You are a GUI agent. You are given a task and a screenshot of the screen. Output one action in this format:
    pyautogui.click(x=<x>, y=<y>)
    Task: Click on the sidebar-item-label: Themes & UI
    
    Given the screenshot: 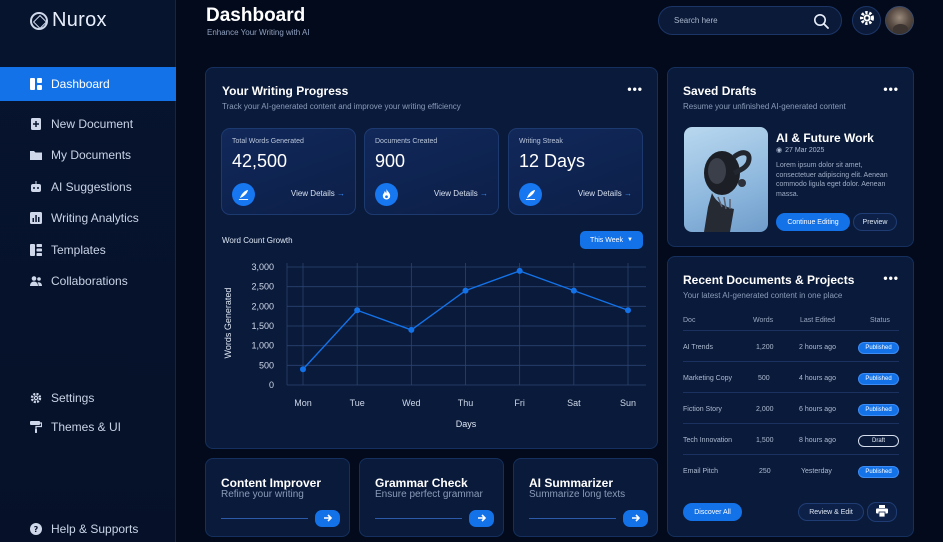 What is the action you would take?
    pyautogui.click(x=86, y=427)
    